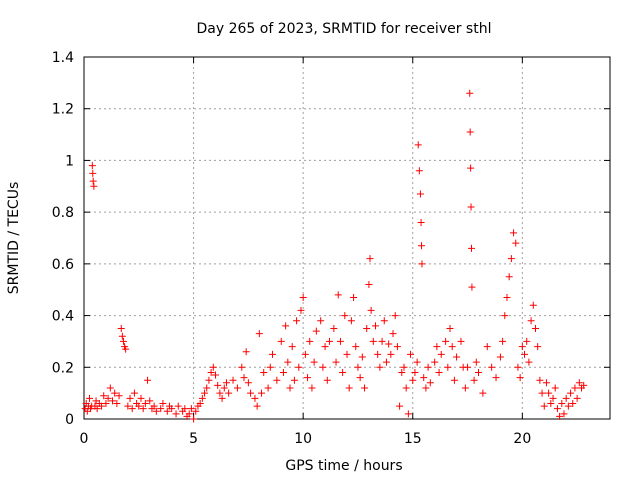 The width and height of the screenshot is (640, 480). I want to click on x-axis-label: GPS time / hours, so click(343, 466).